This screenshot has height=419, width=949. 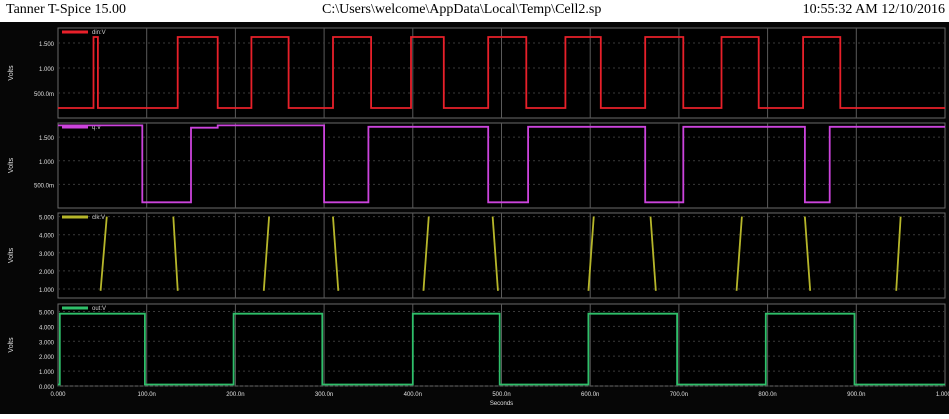 I want to click on x-tick-label: 0.000, so click(x=58, y=395).